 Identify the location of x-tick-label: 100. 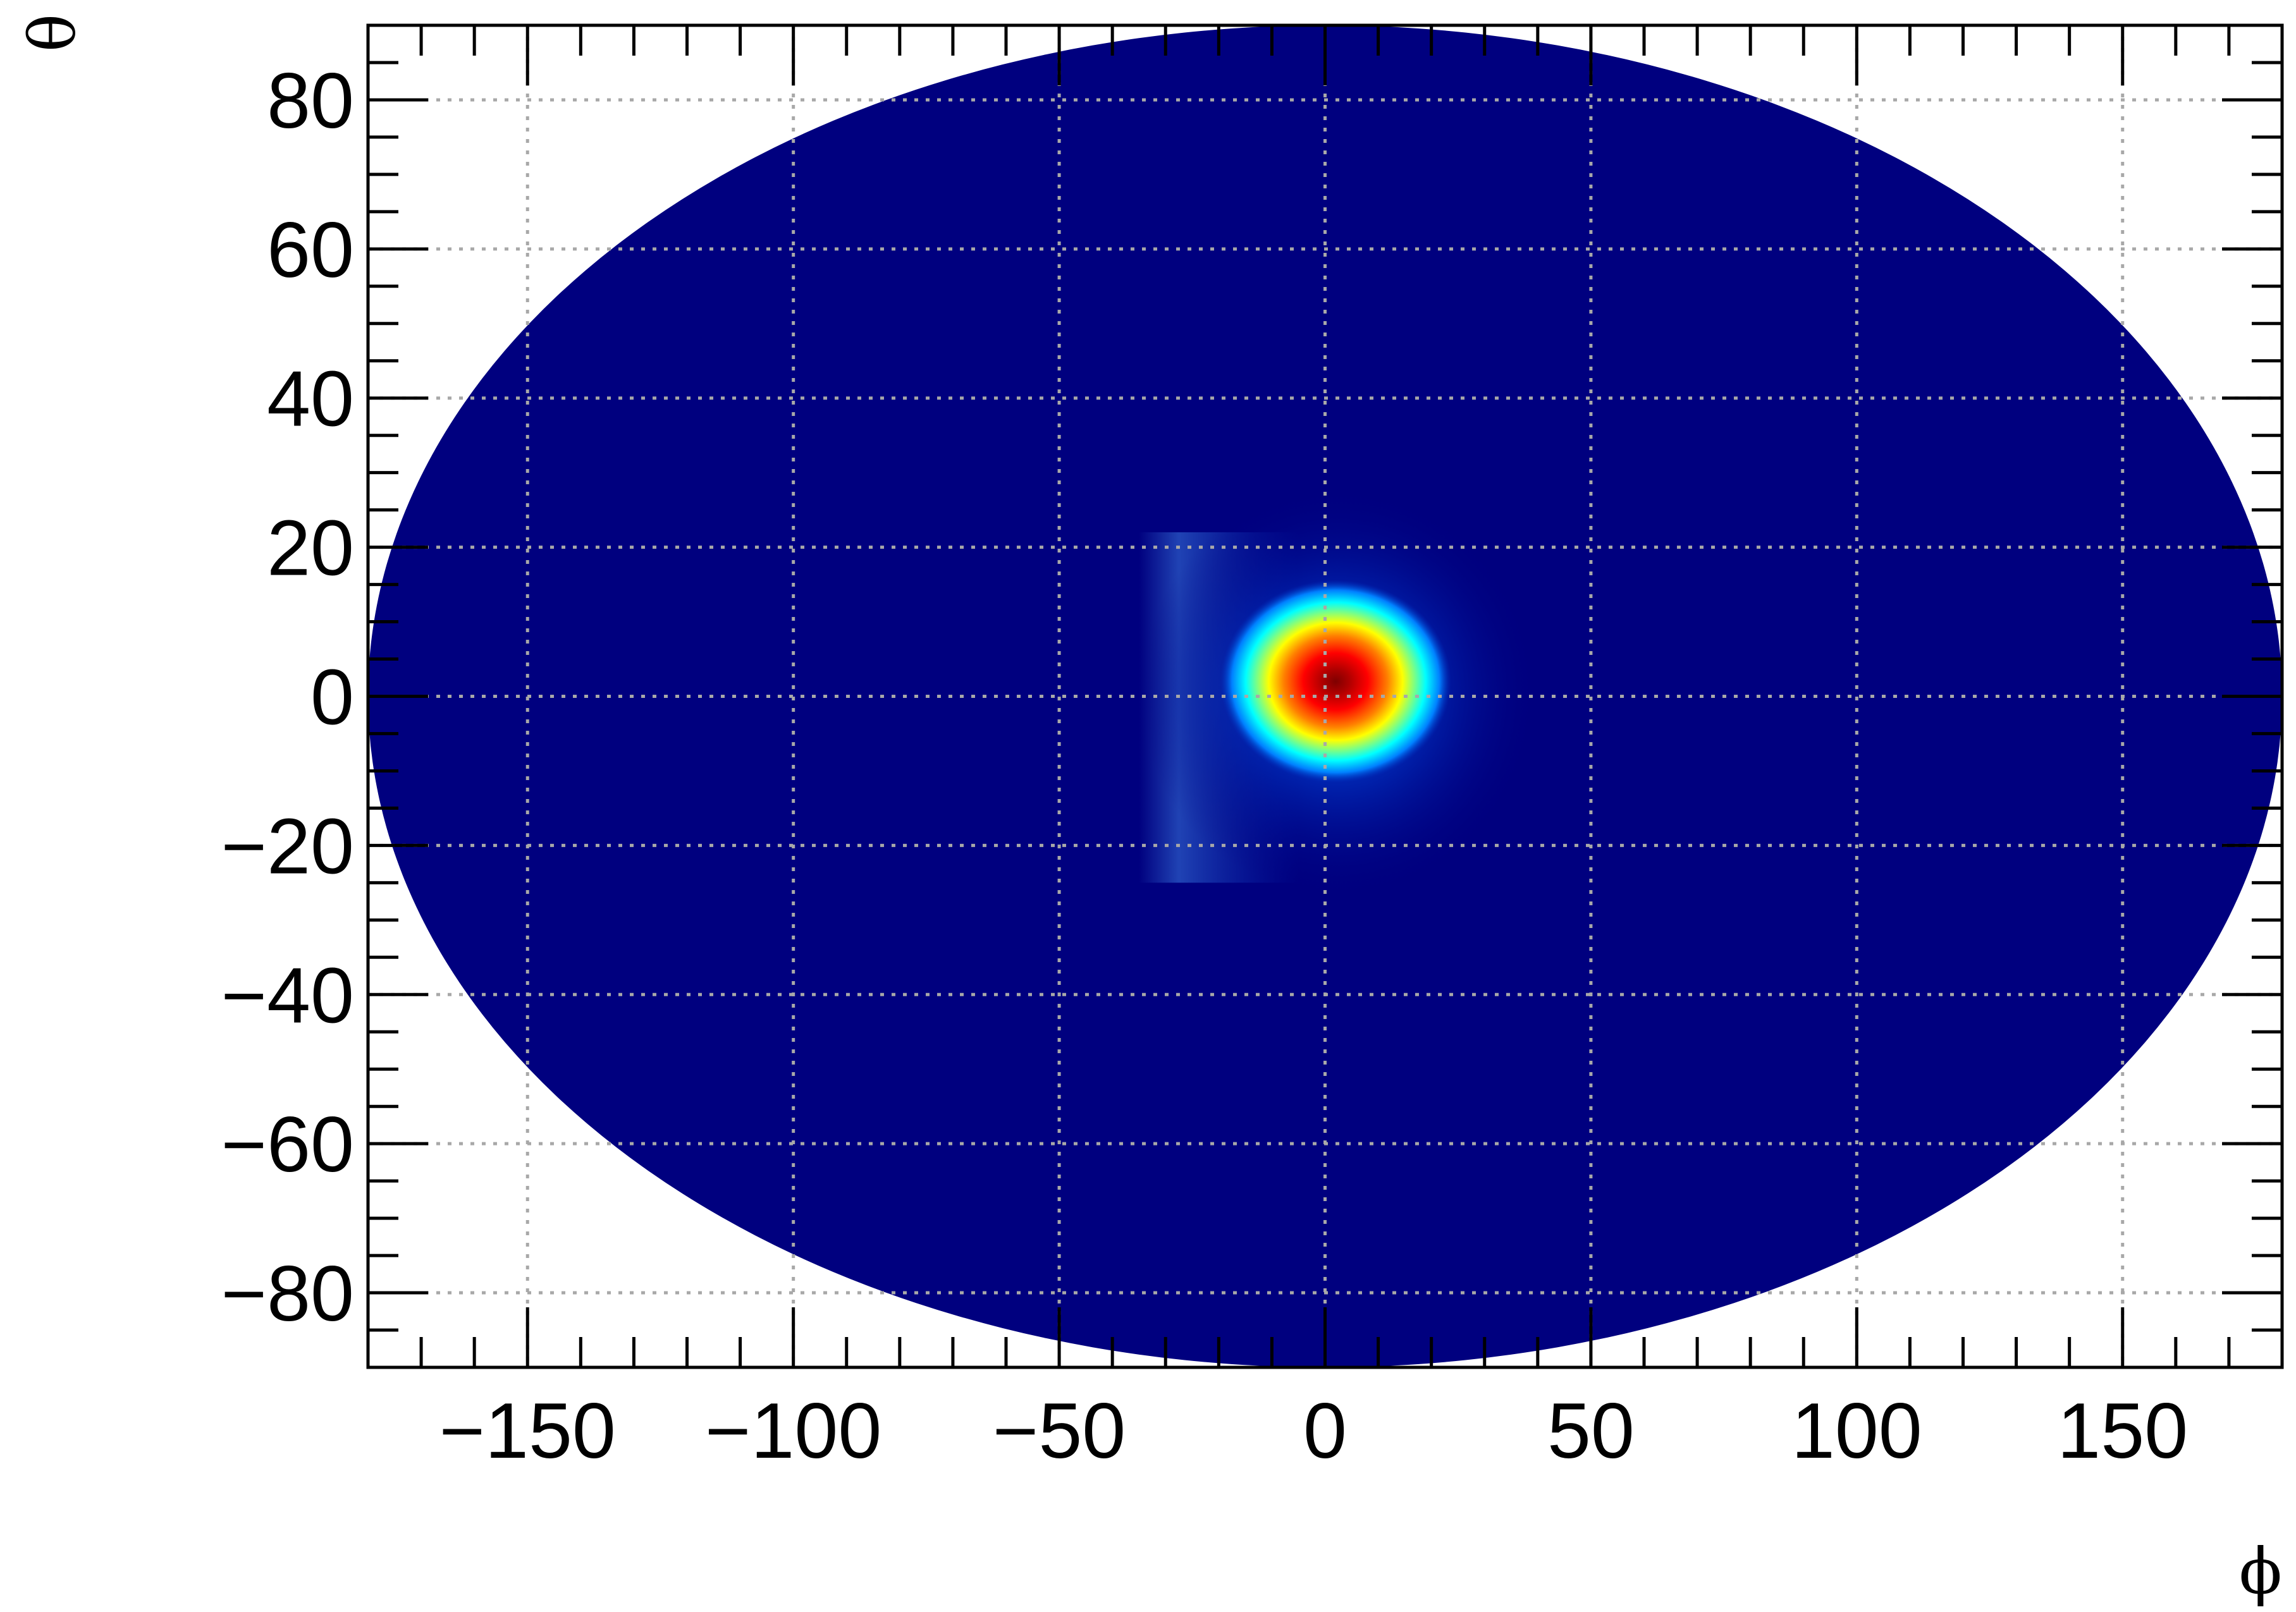
(1857, 1431).